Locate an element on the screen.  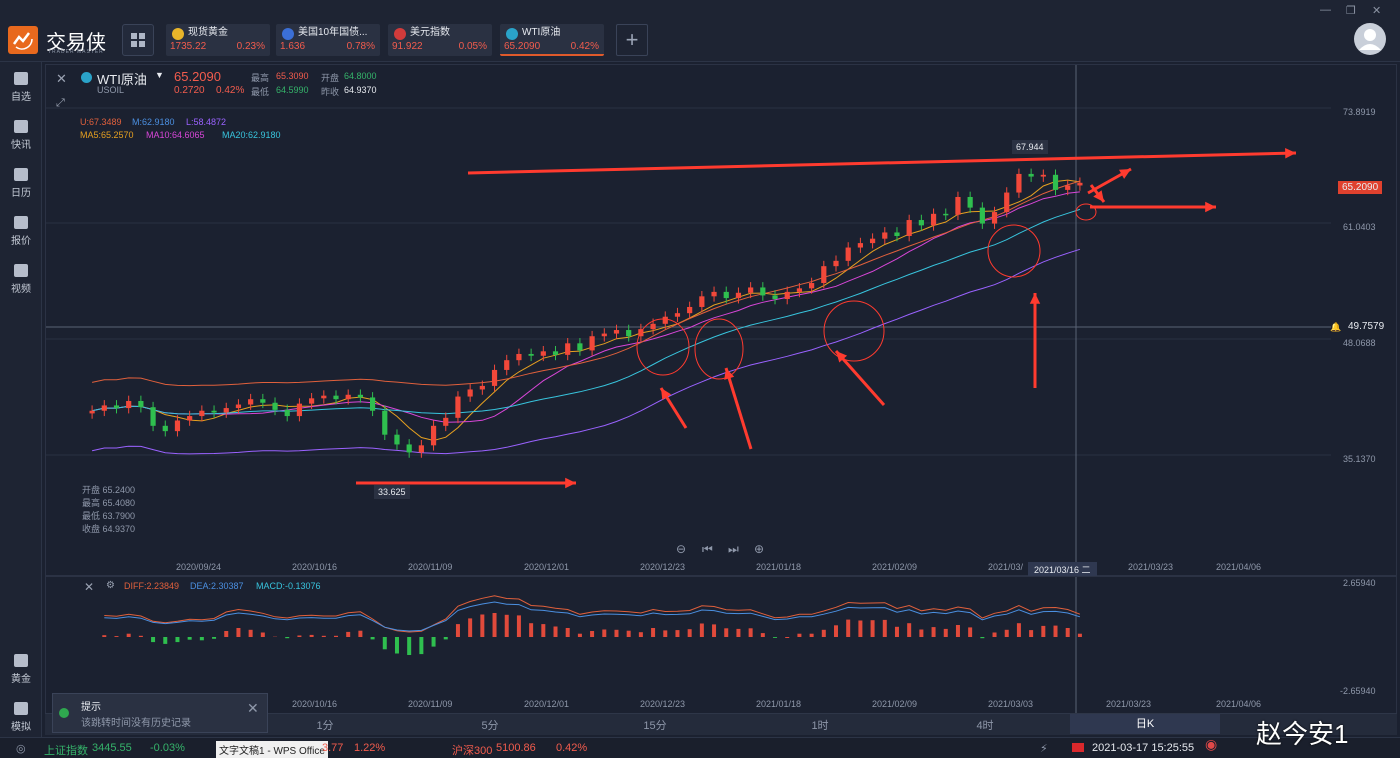
sidebar-item-news: 快讯 is located at coordinates (21, 135).